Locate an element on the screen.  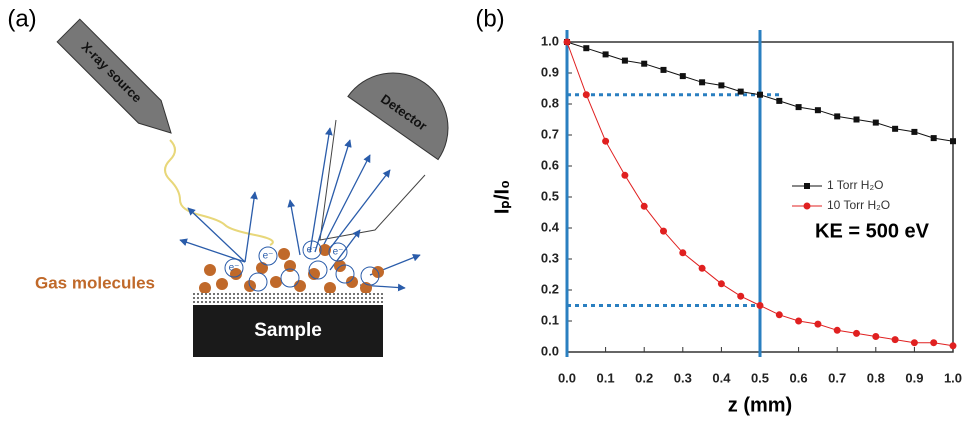
x-tick-label: 0.4 is located at coordinates (721, 377).